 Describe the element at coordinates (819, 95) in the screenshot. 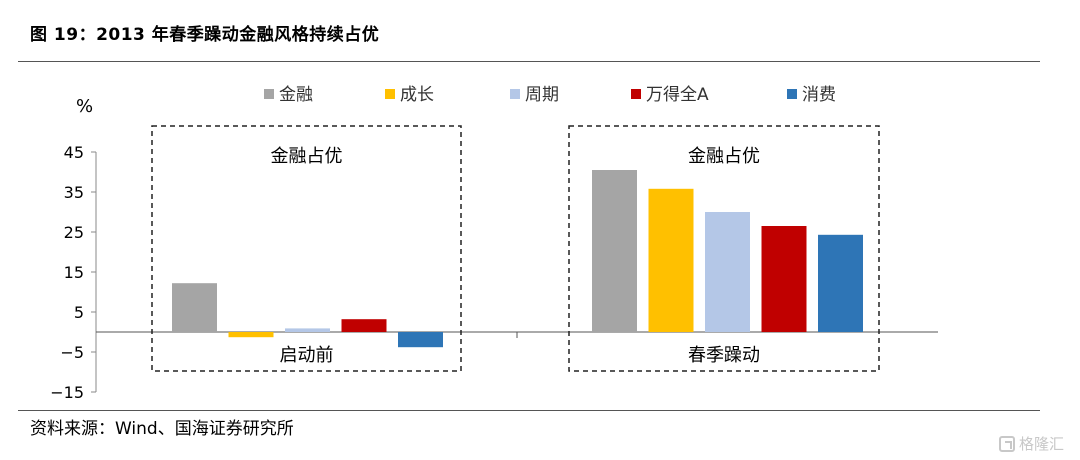

I see `legend-label: 消费` at that location.